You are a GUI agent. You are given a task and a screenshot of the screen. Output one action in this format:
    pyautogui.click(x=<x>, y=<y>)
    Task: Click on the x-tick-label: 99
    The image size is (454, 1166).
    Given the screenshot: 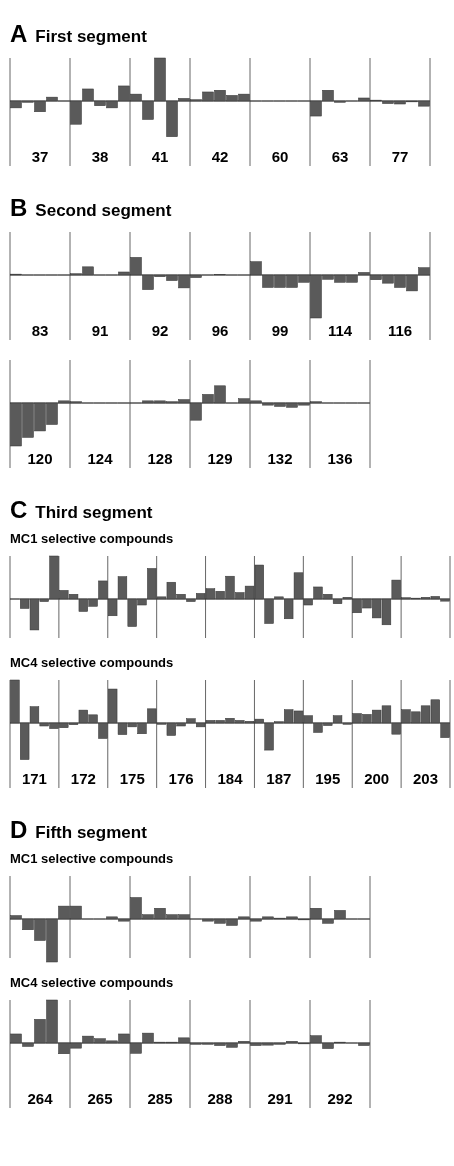 What is the action you would take?
    pyautogui.click(x=280, y=330)
    